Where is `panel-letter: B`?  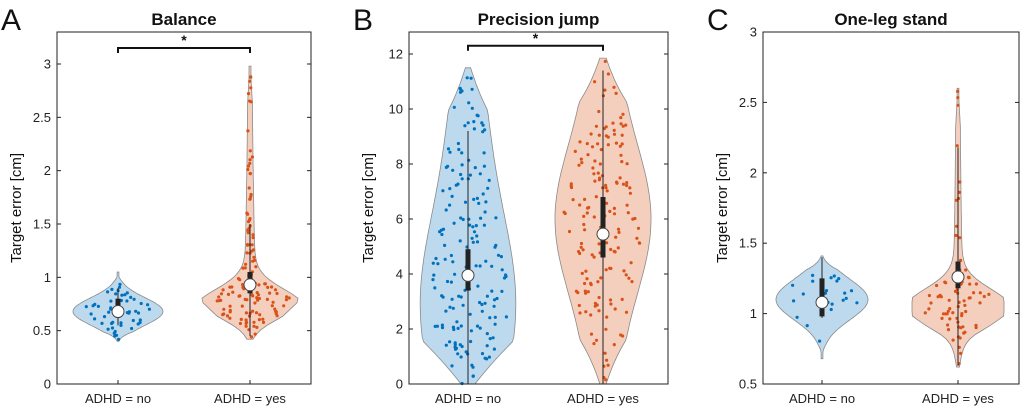
panel-letter: B is located at coordinates (363, 20).